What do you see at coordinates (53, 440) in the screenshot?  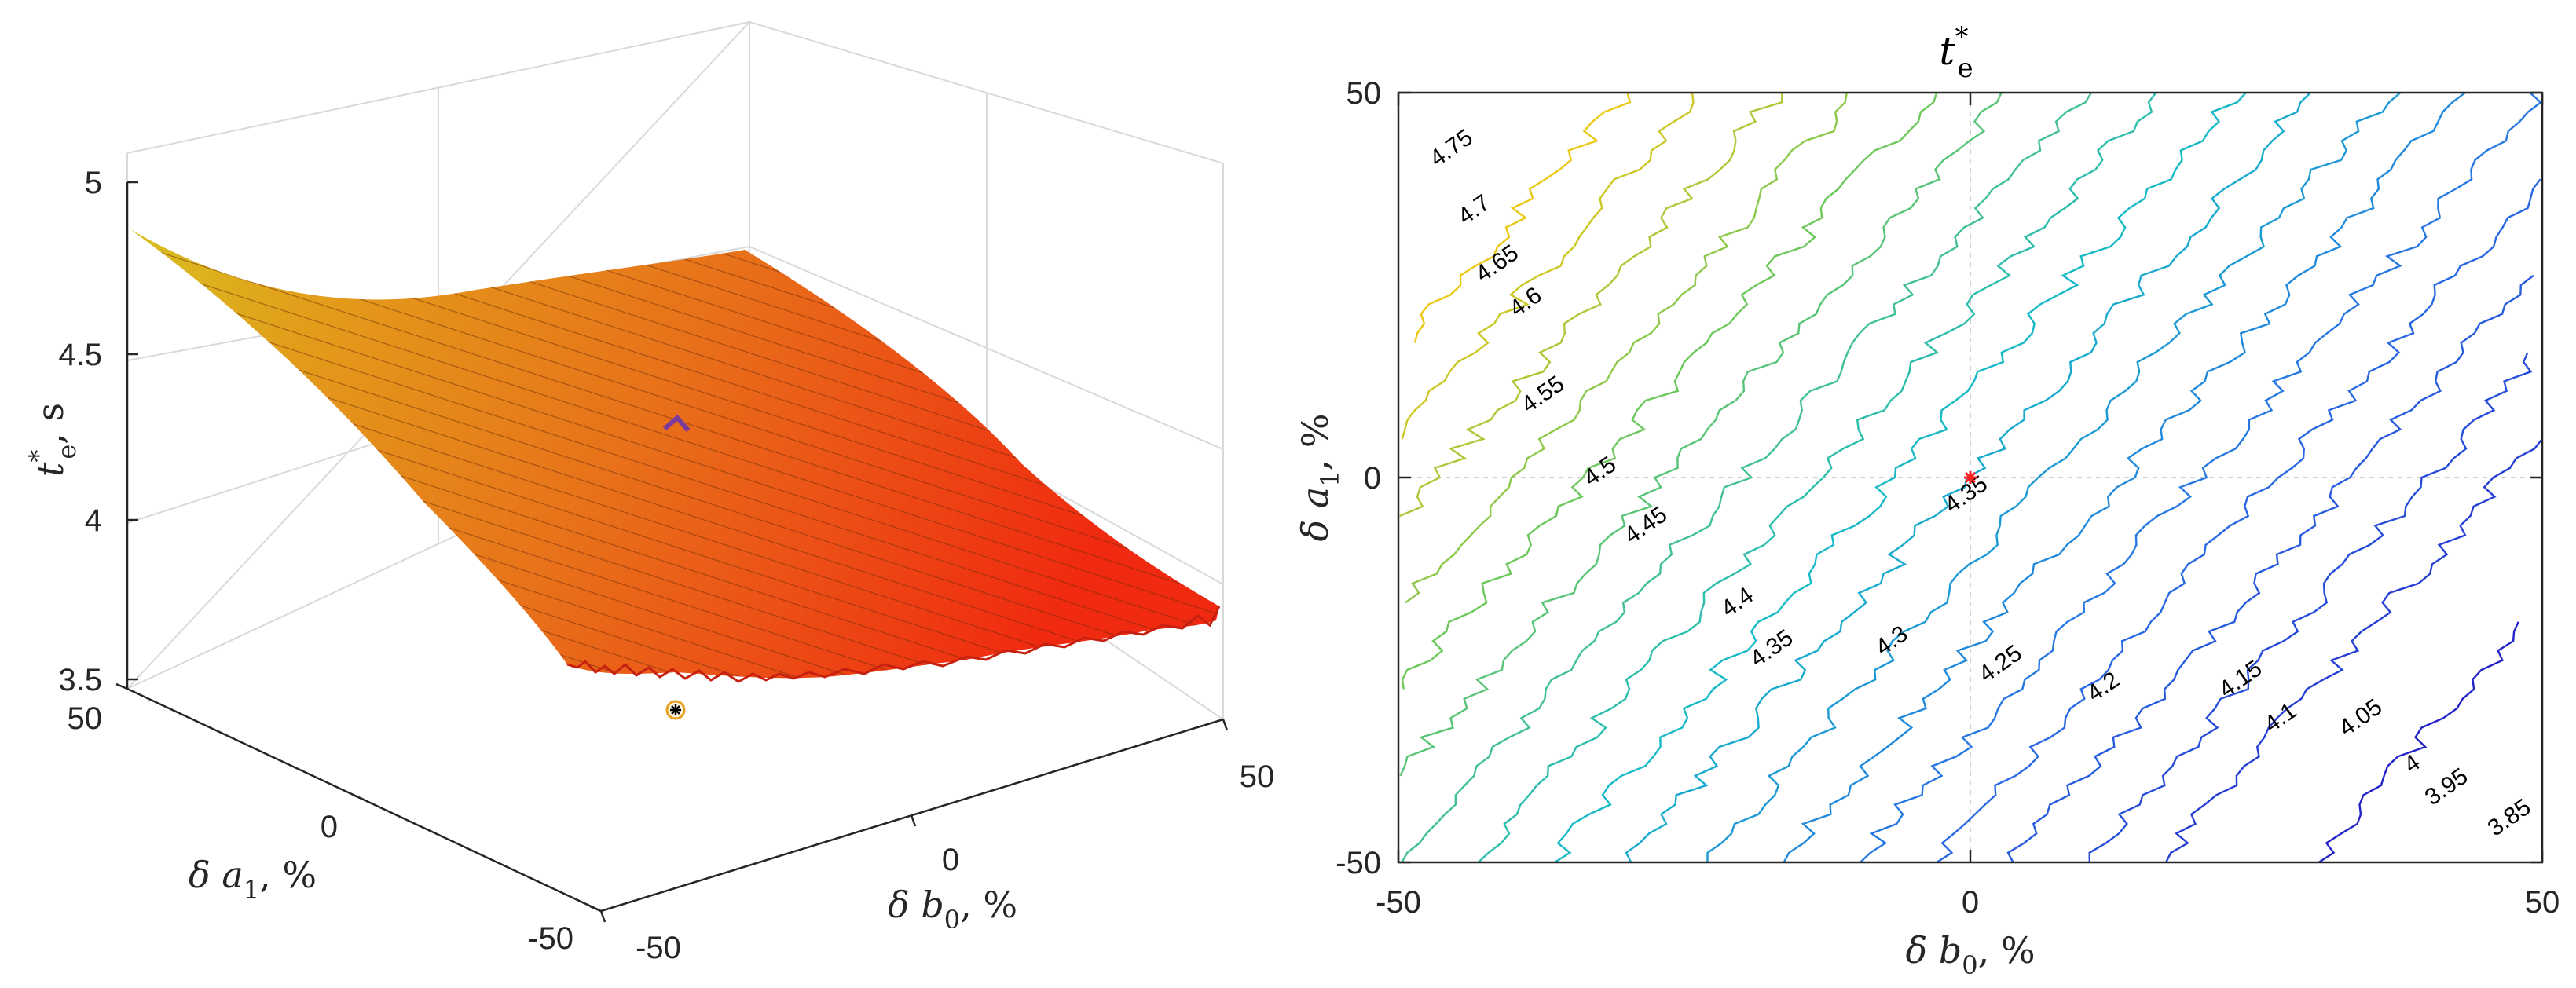 I see `surface-z-label: t*e, s` at bounding box center [53, 440].